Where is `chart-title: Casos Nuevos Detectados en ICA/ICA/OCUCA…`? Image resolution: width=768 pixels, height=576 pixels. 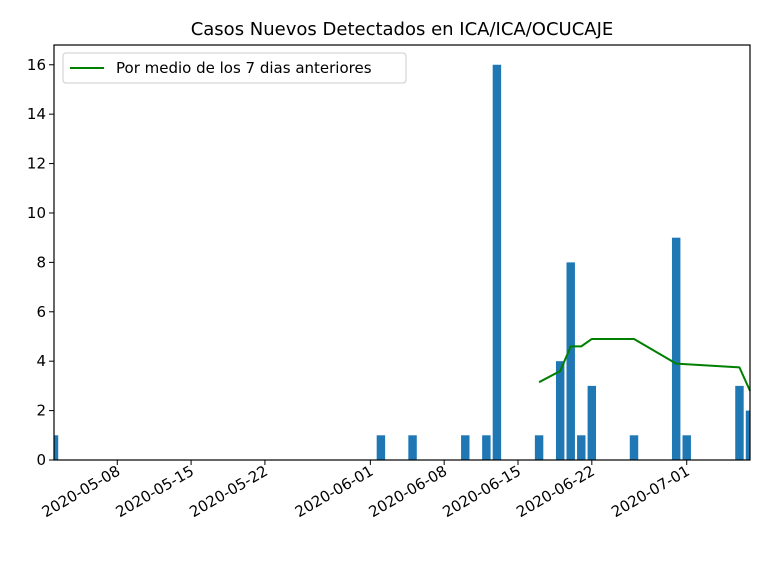
chart-title: Casos Nuevos Detectados en ICA/ICA/OCUCA… is located at coordinates (402, 29).